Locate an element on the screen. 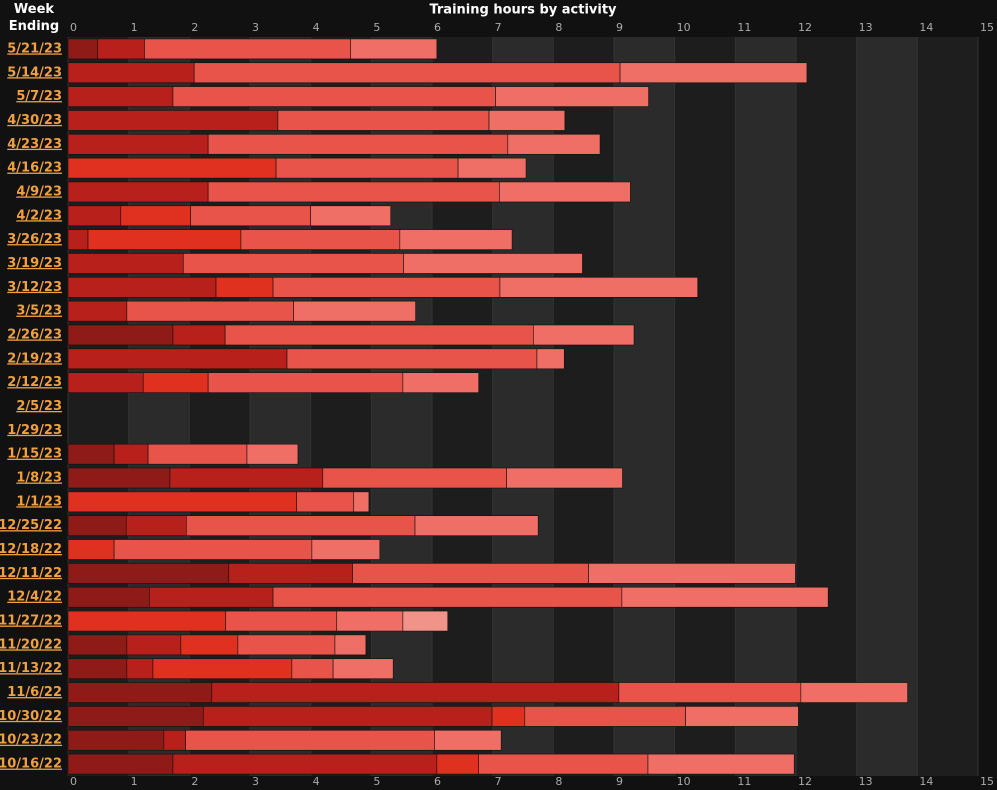 This screenshot has width=997, height=790. week-link: 11/27/22 is located at coordinates (31, 621).